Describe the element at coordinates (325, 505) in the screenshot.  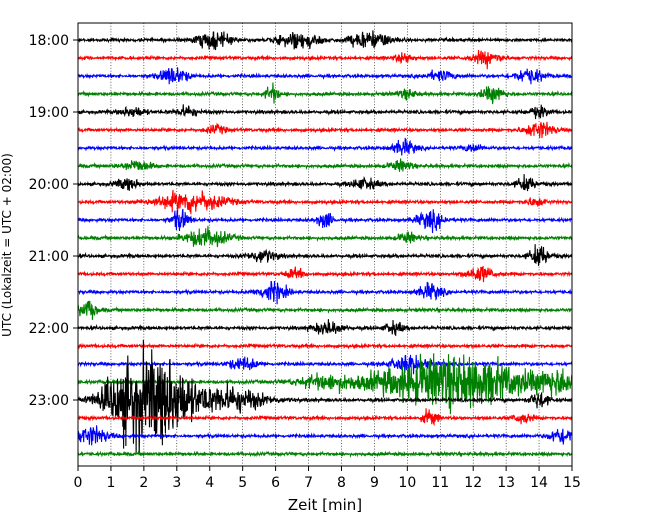
I see `x-axis-title: Zeit [min]` at that location.